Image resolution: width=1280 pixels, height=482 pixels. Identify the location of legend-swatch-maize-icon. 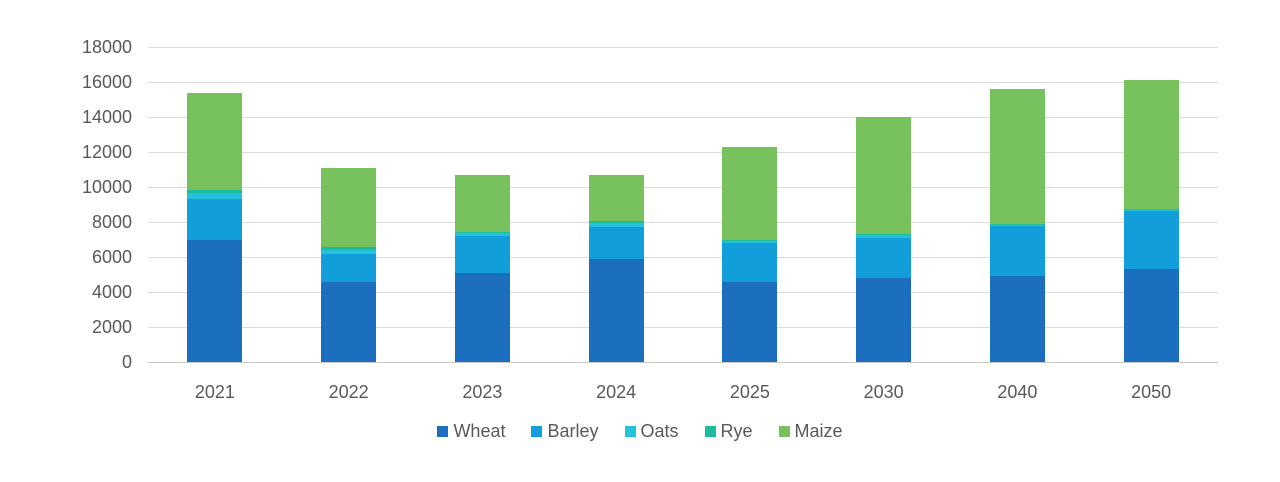
(784, 431).